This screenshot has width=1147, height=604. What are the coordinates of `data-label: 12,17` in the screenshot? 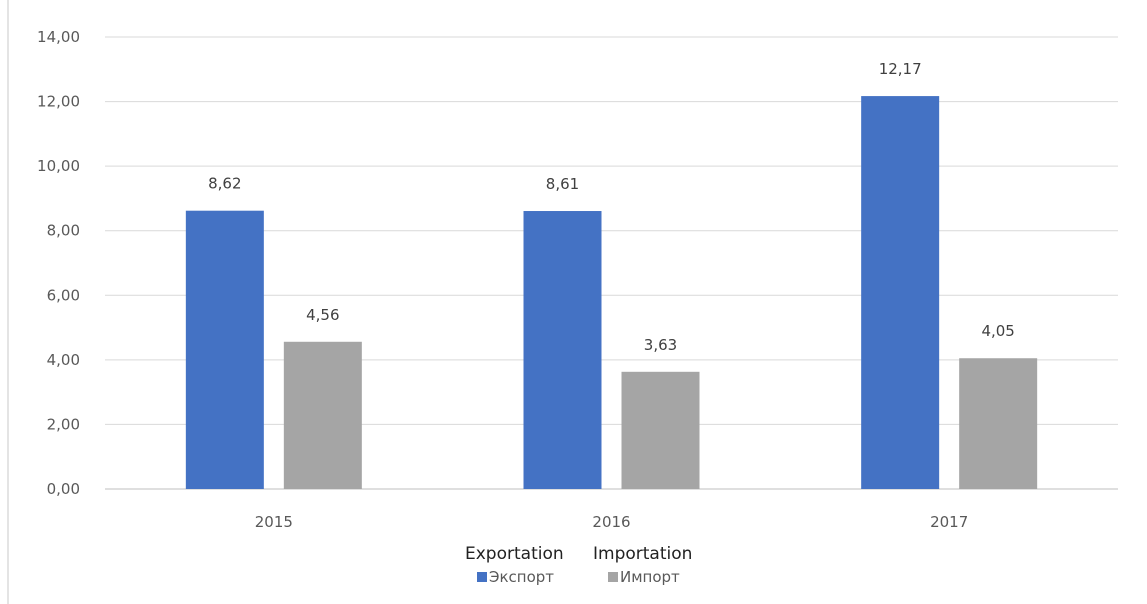 It's located at (900, 69).